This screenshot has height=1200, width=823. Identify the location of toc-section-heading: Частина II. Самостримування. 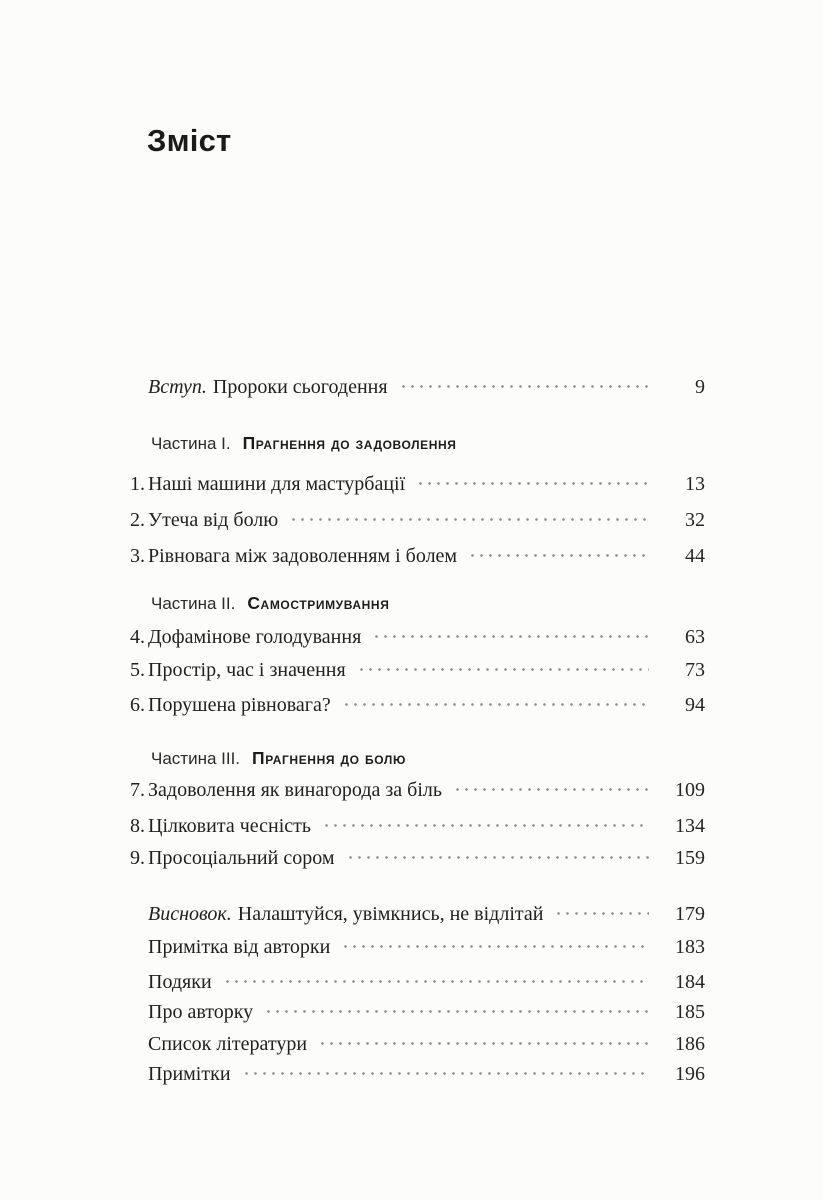
(417, 603).